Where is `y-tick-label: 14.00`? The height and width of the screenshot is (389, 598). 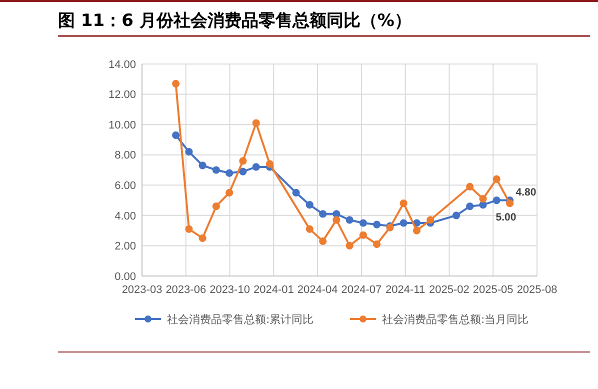
y-tick-label: 14.00 is located at coordinates (122, 64).